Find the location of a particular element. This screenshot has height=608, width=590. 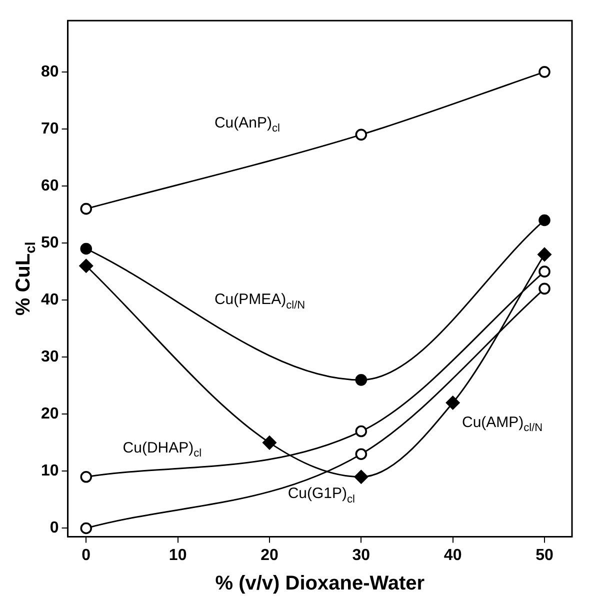

x-axis-title: % (v/v) Dioxane-Water is located at coordinates (320, 583).